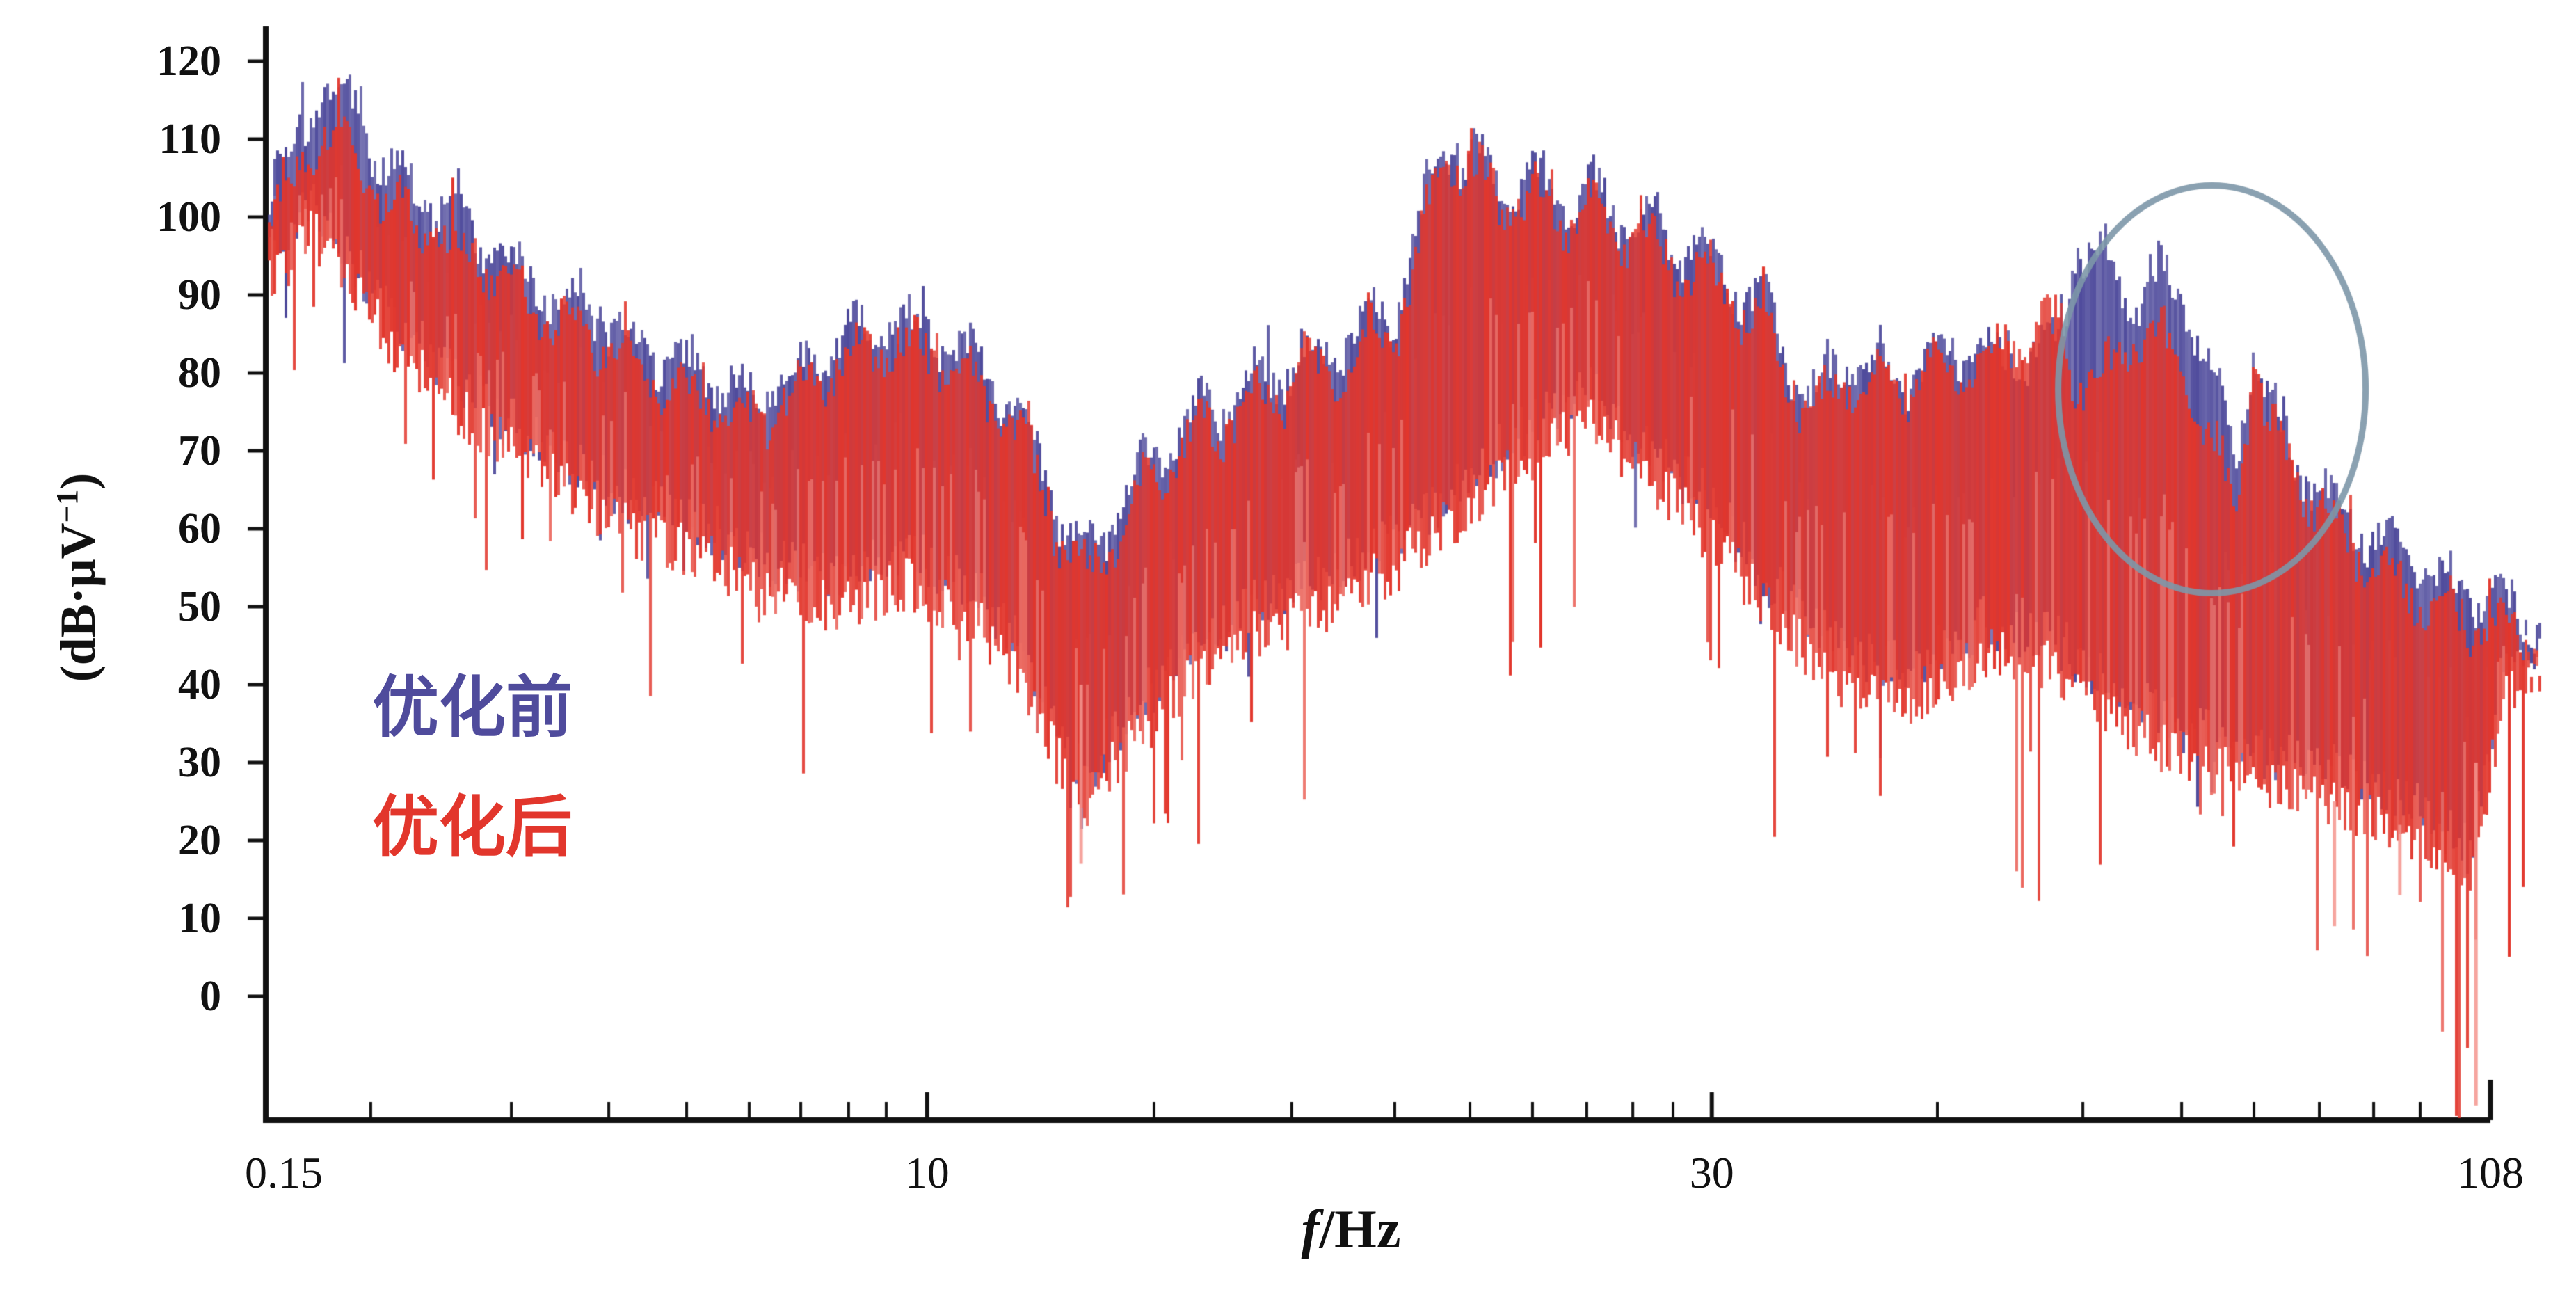  Describe the element at coordinates (78, 481) in the screenshot. I see `y-axis-label-close: )` at that location.